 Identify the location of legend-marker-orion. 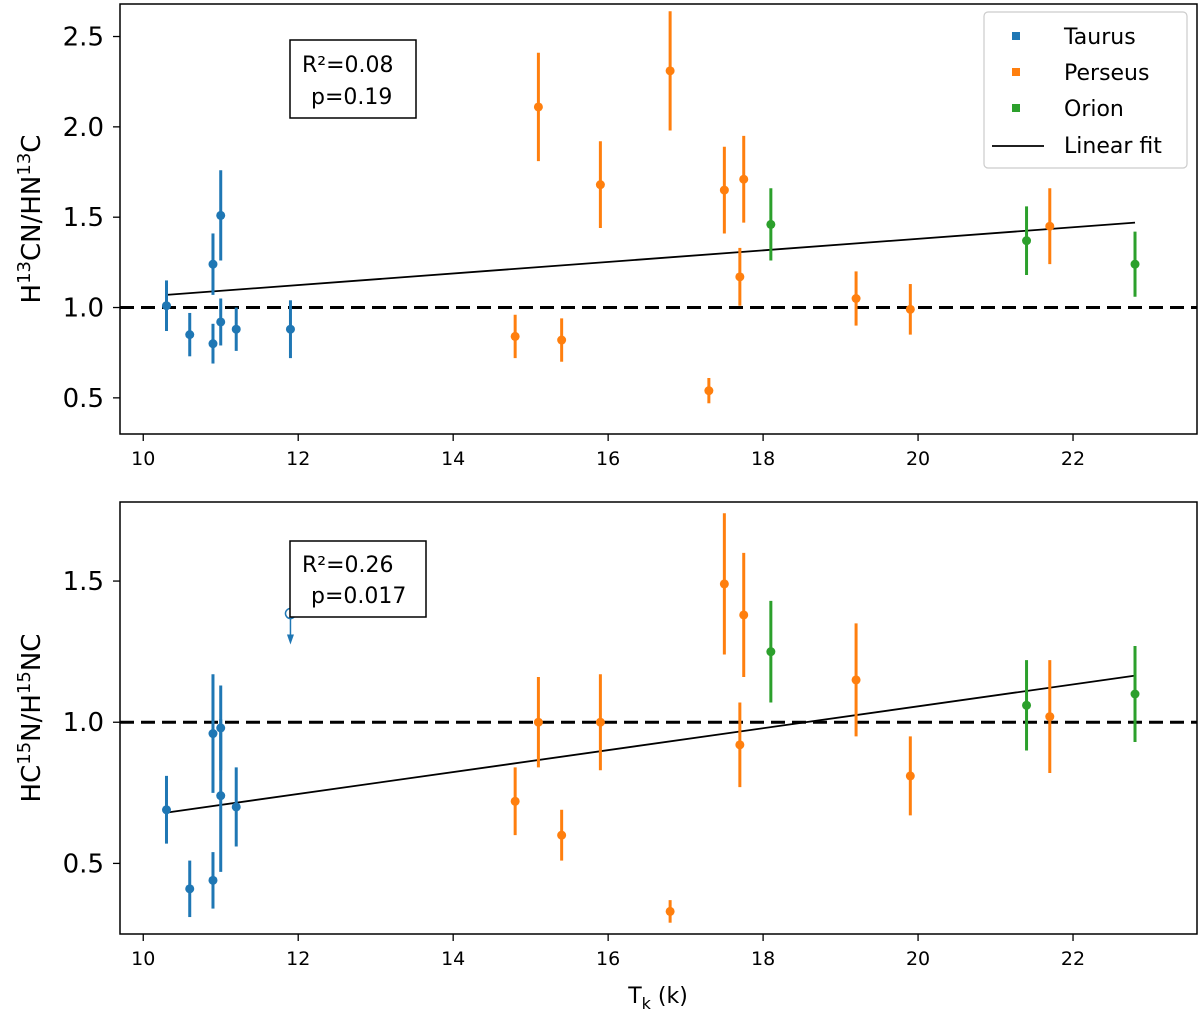
(1016, 108).